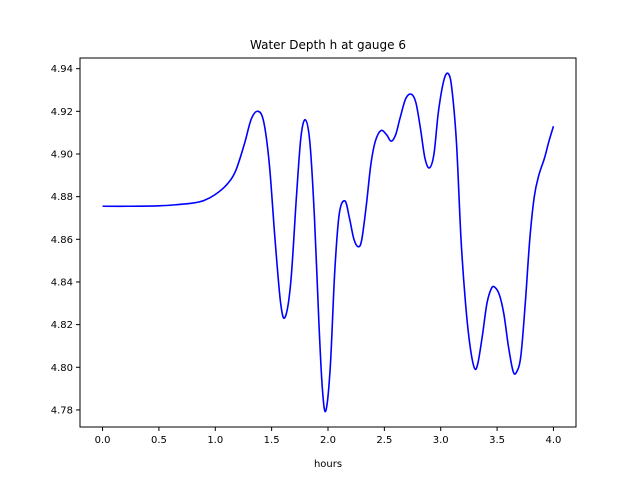  I want to click on x-tick-label: 4.0, so click(554, 440).